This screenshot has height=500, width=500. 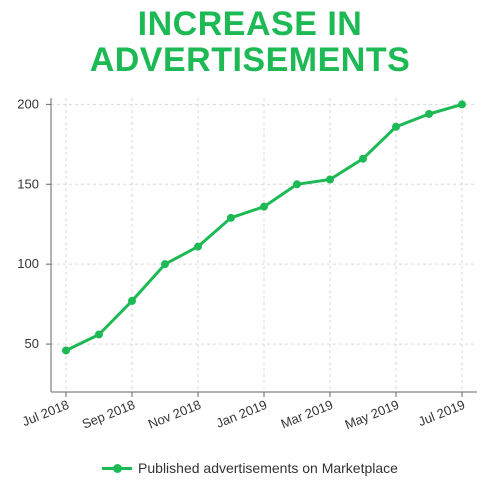 What do you see at coordinates (32, 343) in the screenshot?
I see `y-tick-label: 50` at bounding box center [32, 343].